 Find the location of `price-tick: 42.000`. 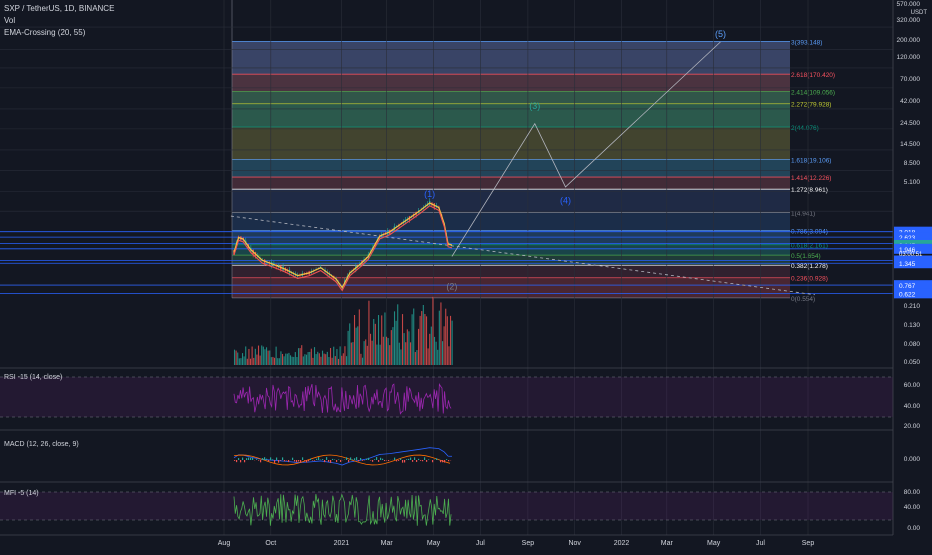

price-tick: 42.000 is located at coordinates (910, 101).